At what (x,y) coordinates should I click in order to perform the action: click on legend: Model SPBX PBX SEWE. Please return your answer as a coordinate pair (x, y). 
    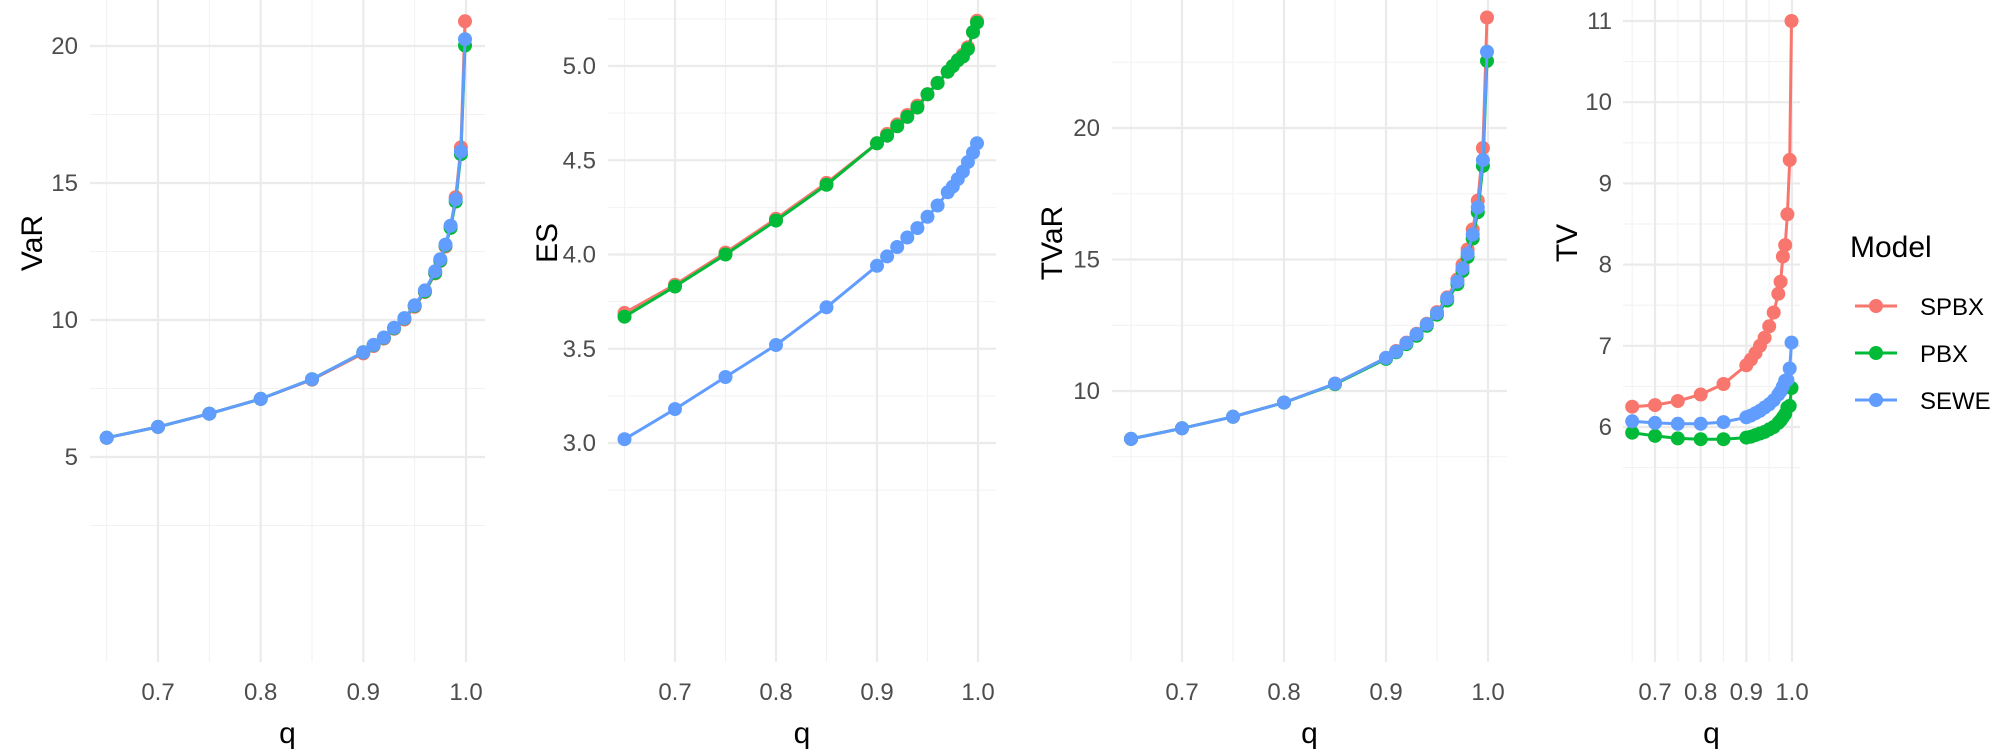
    Looking at the image, I should click on (1920, 323).